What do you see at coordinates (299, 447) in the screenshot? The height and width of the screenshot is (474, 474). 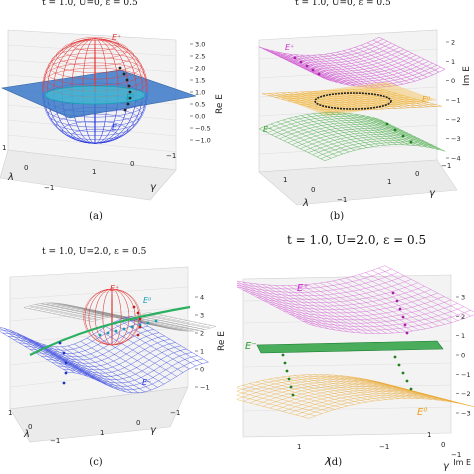 I see `d-xtick: 1` at bounding box center [299, 447].